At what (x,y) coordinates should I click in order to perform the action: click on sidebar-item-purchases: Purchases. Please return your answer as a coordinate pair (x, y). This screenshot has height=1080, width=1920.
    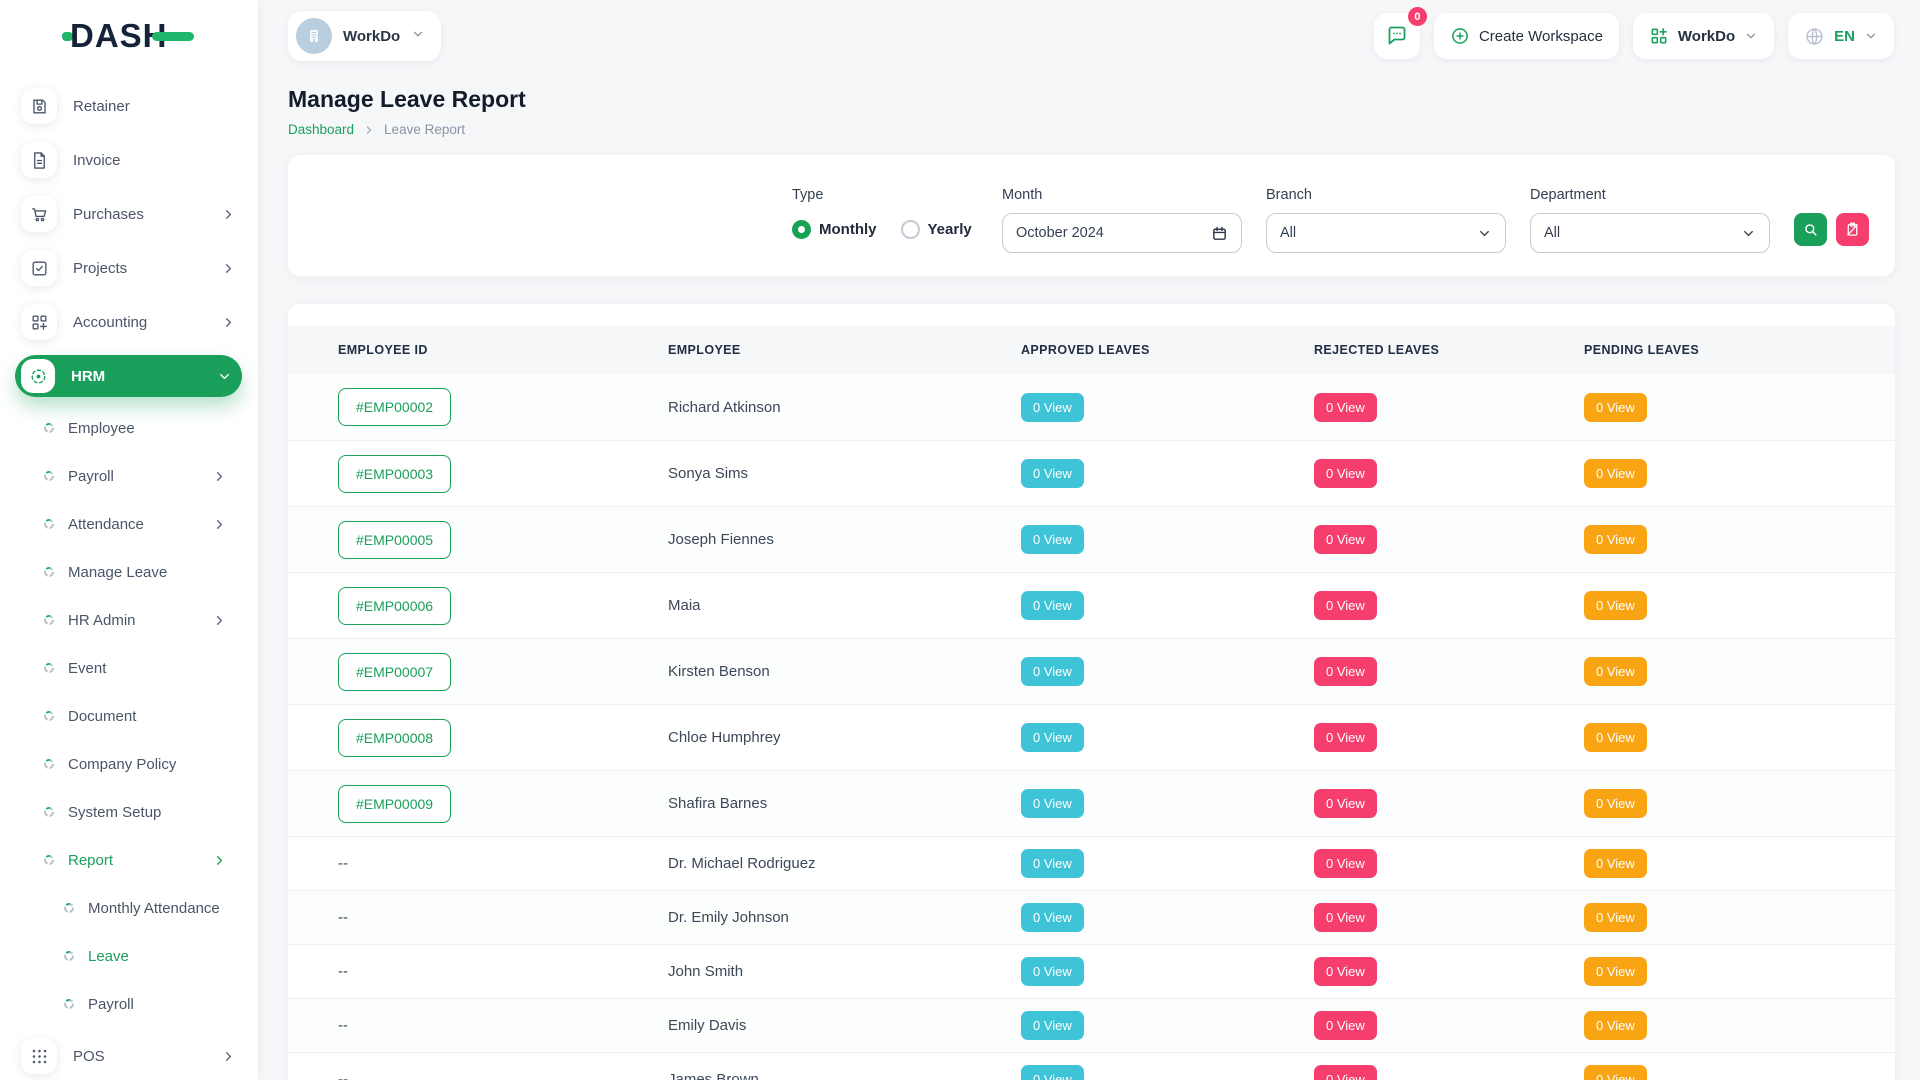
    Looking at the image, I should click on (130, 214).